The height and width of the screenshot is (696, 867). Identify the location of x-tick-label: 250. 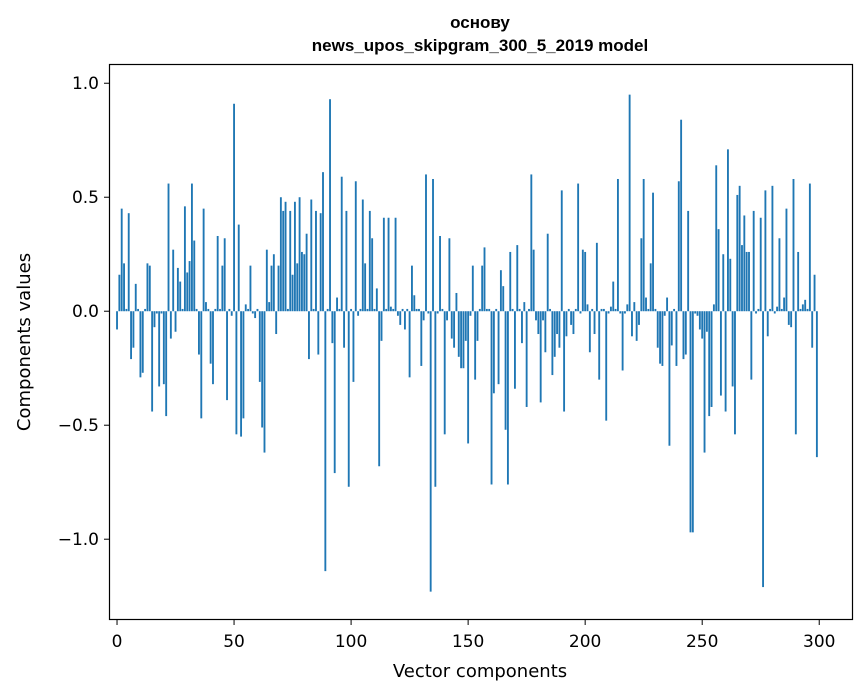
(702, 642).